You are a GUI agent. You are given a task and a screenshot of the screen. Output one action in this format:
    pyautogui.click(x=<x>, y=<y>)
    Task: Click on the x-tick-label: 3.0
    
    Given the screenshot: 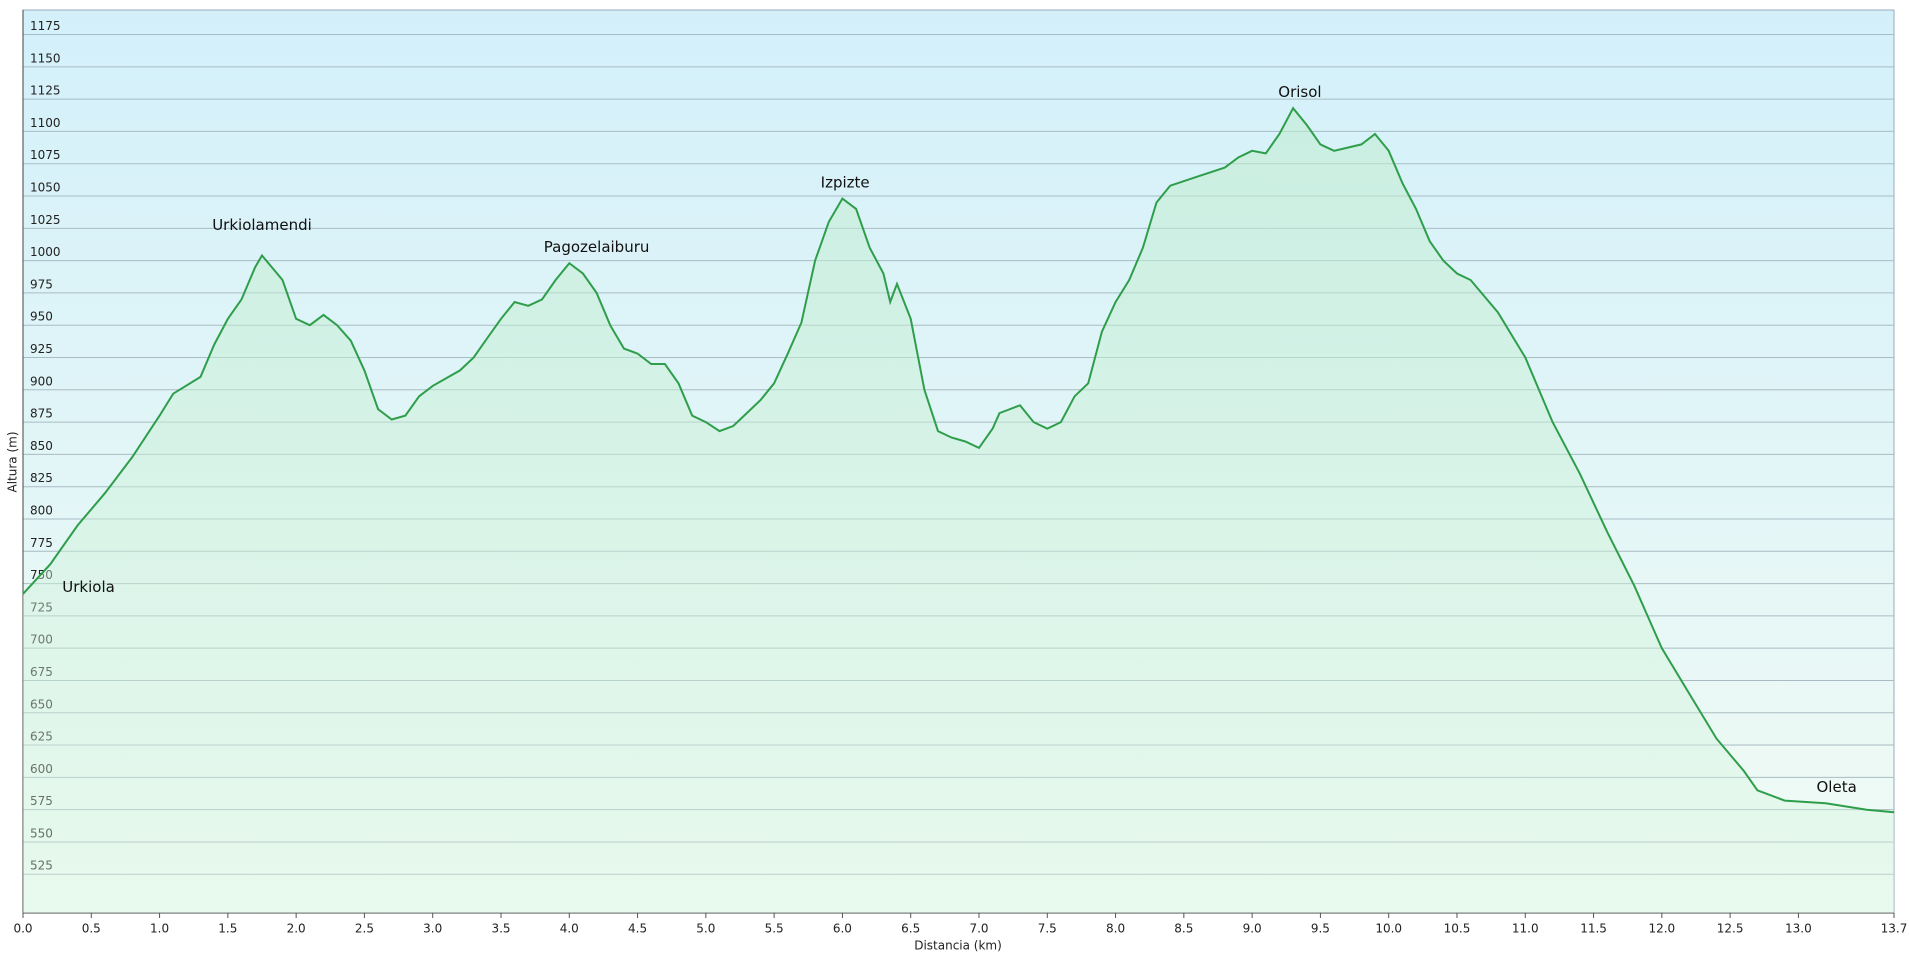 What is the action you would take?
    pyautogui.click(x=432, y=929)
    